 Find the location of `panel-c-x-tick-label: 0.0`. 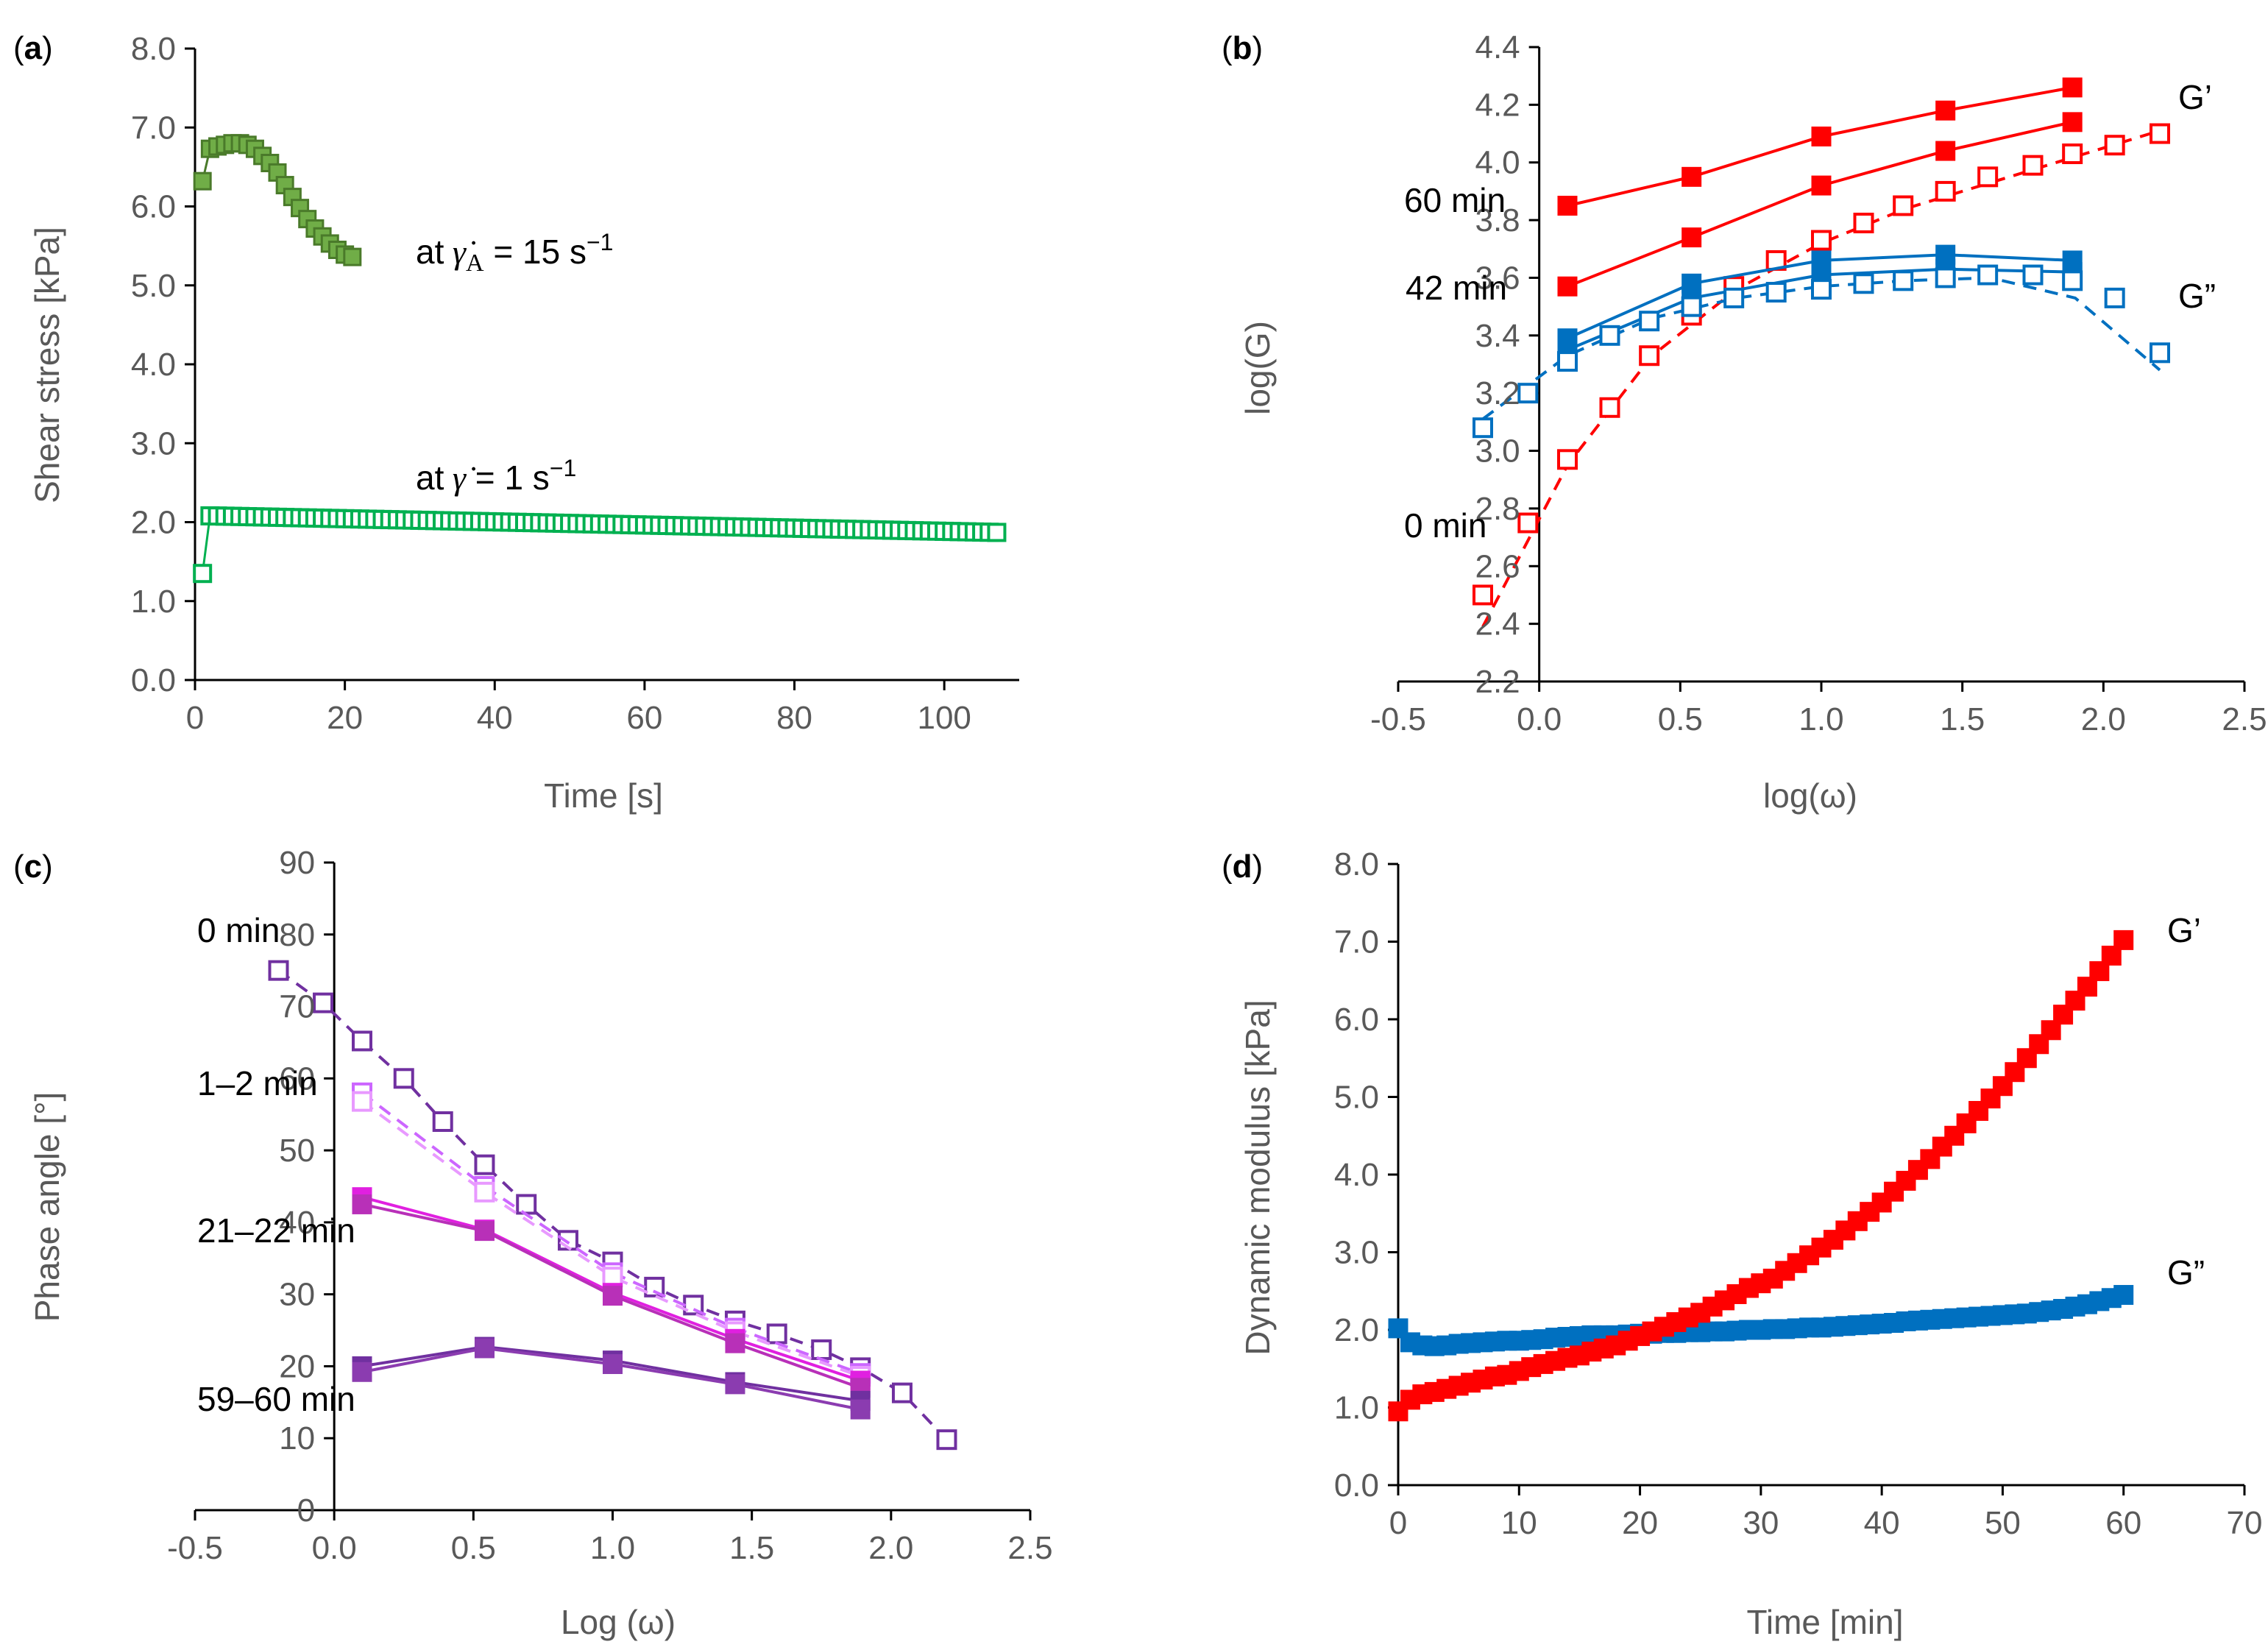

panel-c-x-tick-label: 0.0 is located at coordinates (334, 1548).